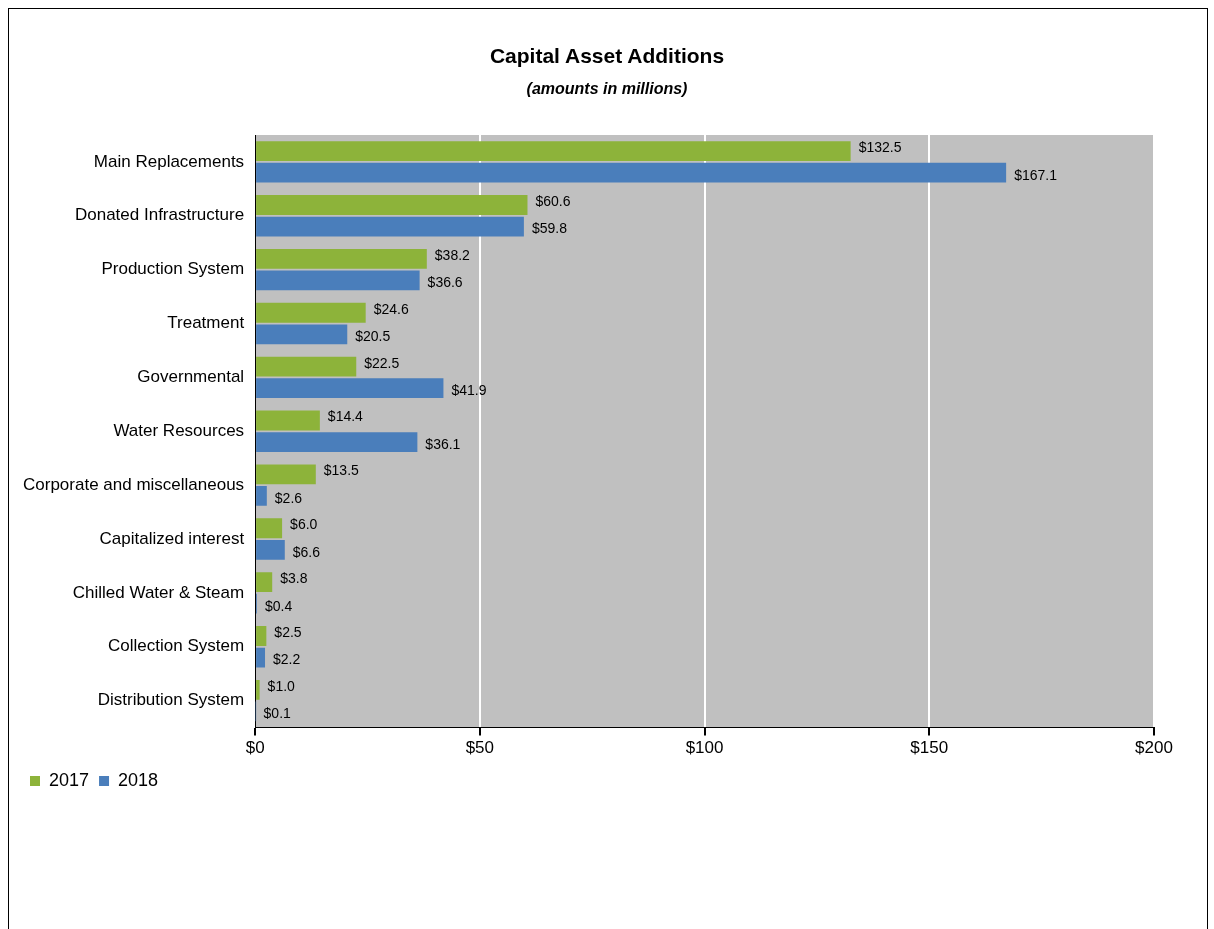 This screenshot has height=929, width=1214. What do you see at coordinates (304, 524) in the screenshot?
I see `data-label: $6.0` at bounding box center [304, 524].